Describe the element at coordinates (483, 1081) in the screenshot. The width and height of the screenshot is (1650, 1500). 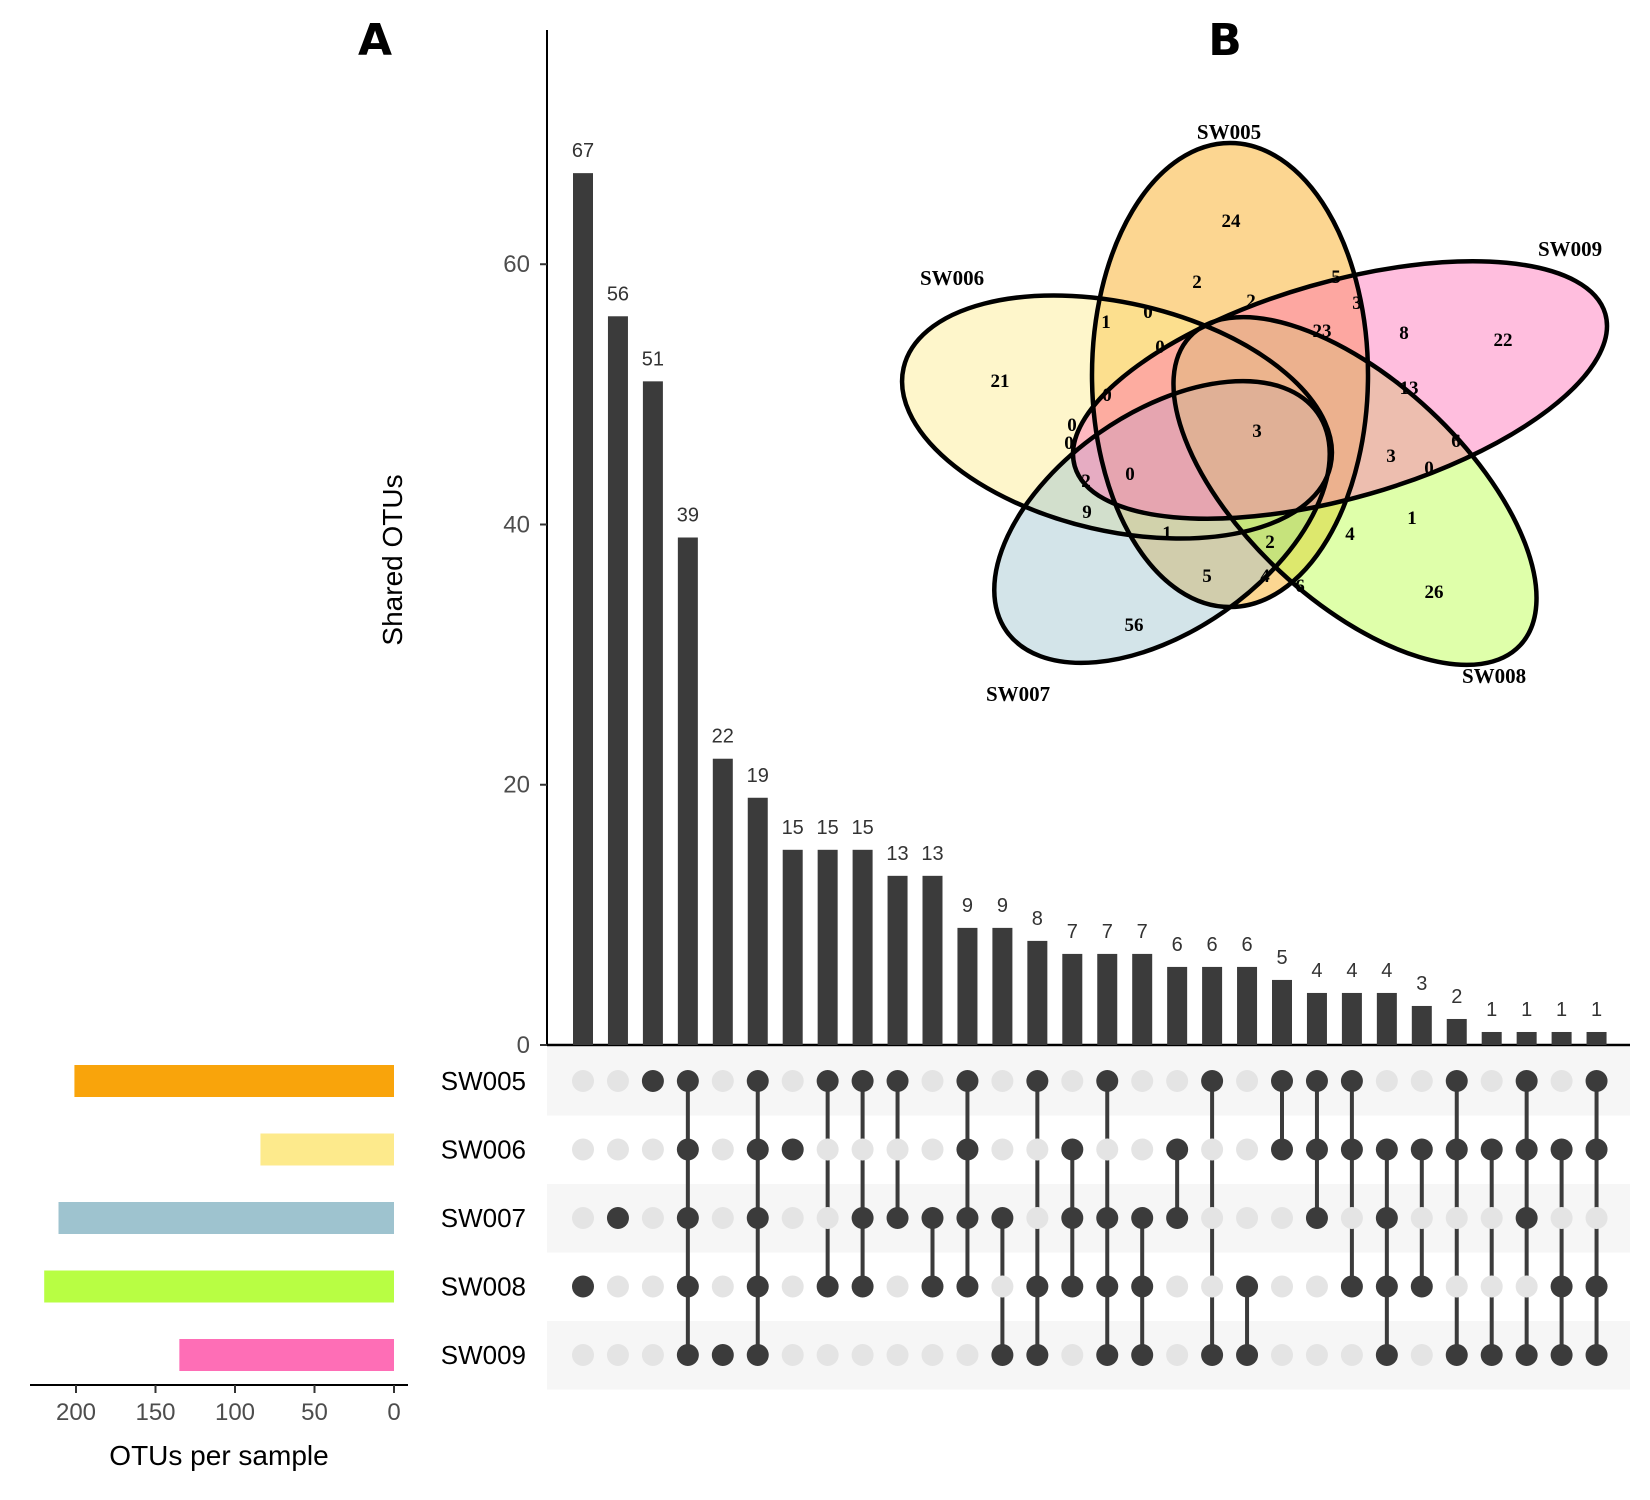
I see `set-name-label: SW005` at that location.